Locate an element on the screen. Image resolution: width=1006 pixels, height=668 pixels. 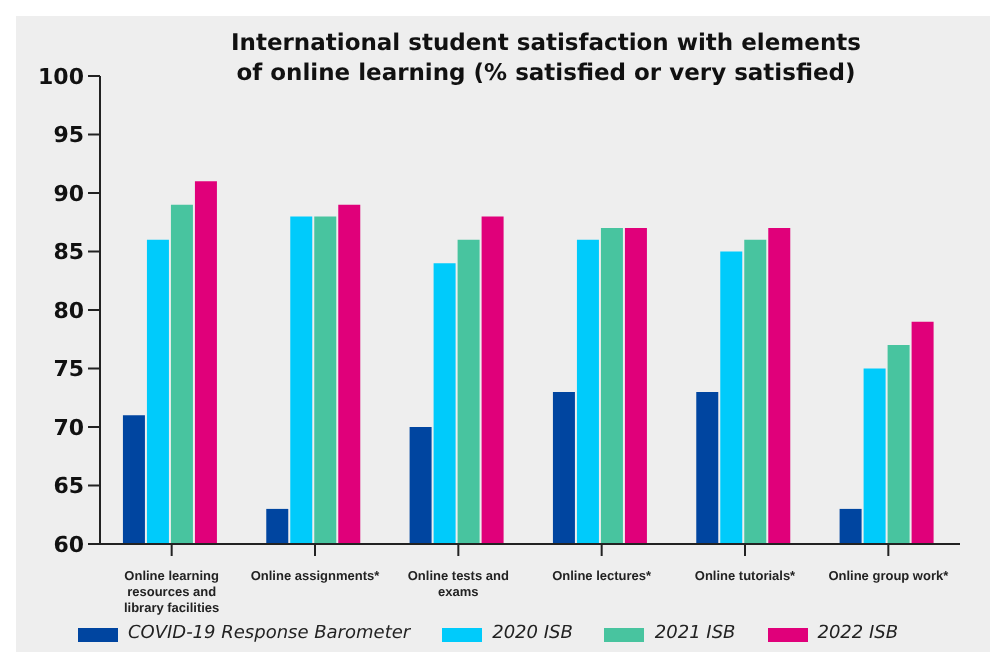
legend-label: 2021 ISB is located at coordinates (694, 634).